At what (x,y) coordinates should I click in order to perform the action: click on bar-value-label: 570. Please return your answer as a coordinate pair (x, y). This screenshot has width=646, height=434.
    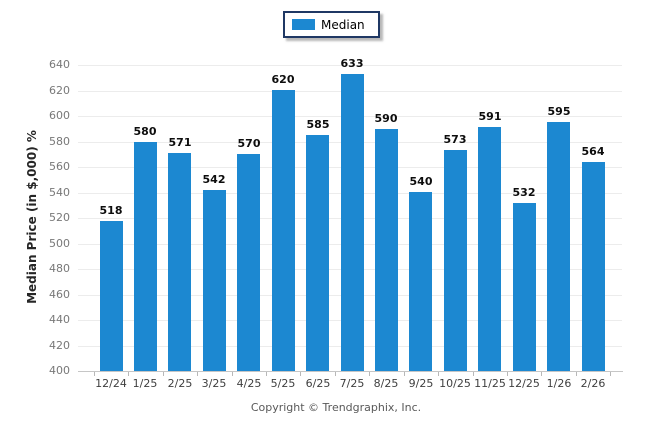
    Looking at the image, I should click on (249, 143).